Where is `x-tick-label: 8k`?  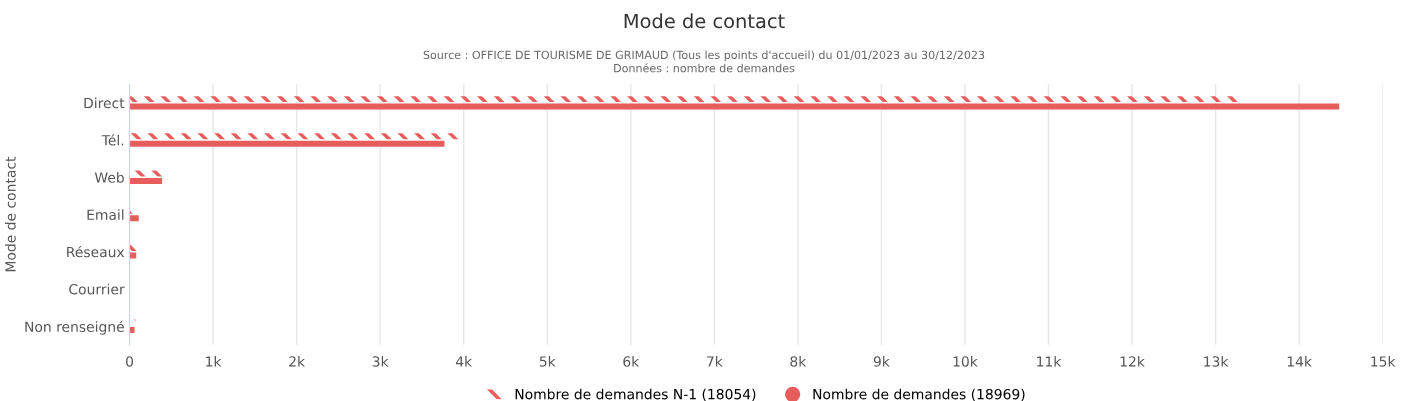 x-tick-label: 8k is located at coordinates (798, 361).